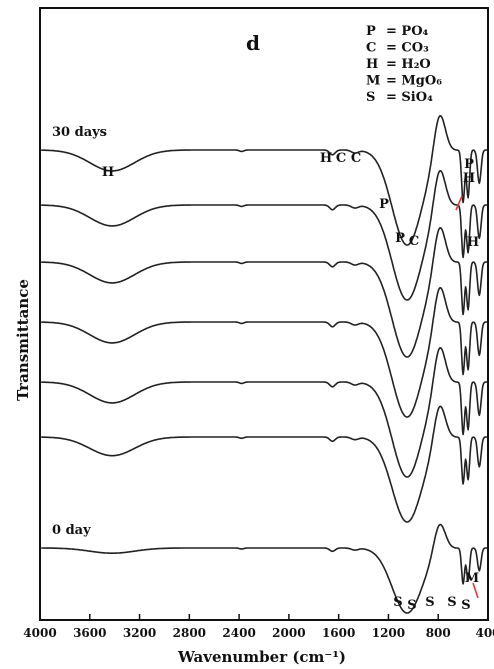  What do you see at coordinates (288, 633) in the screenshot?
I see `x-tick-label: 2000` at bounding box center [288, 633].